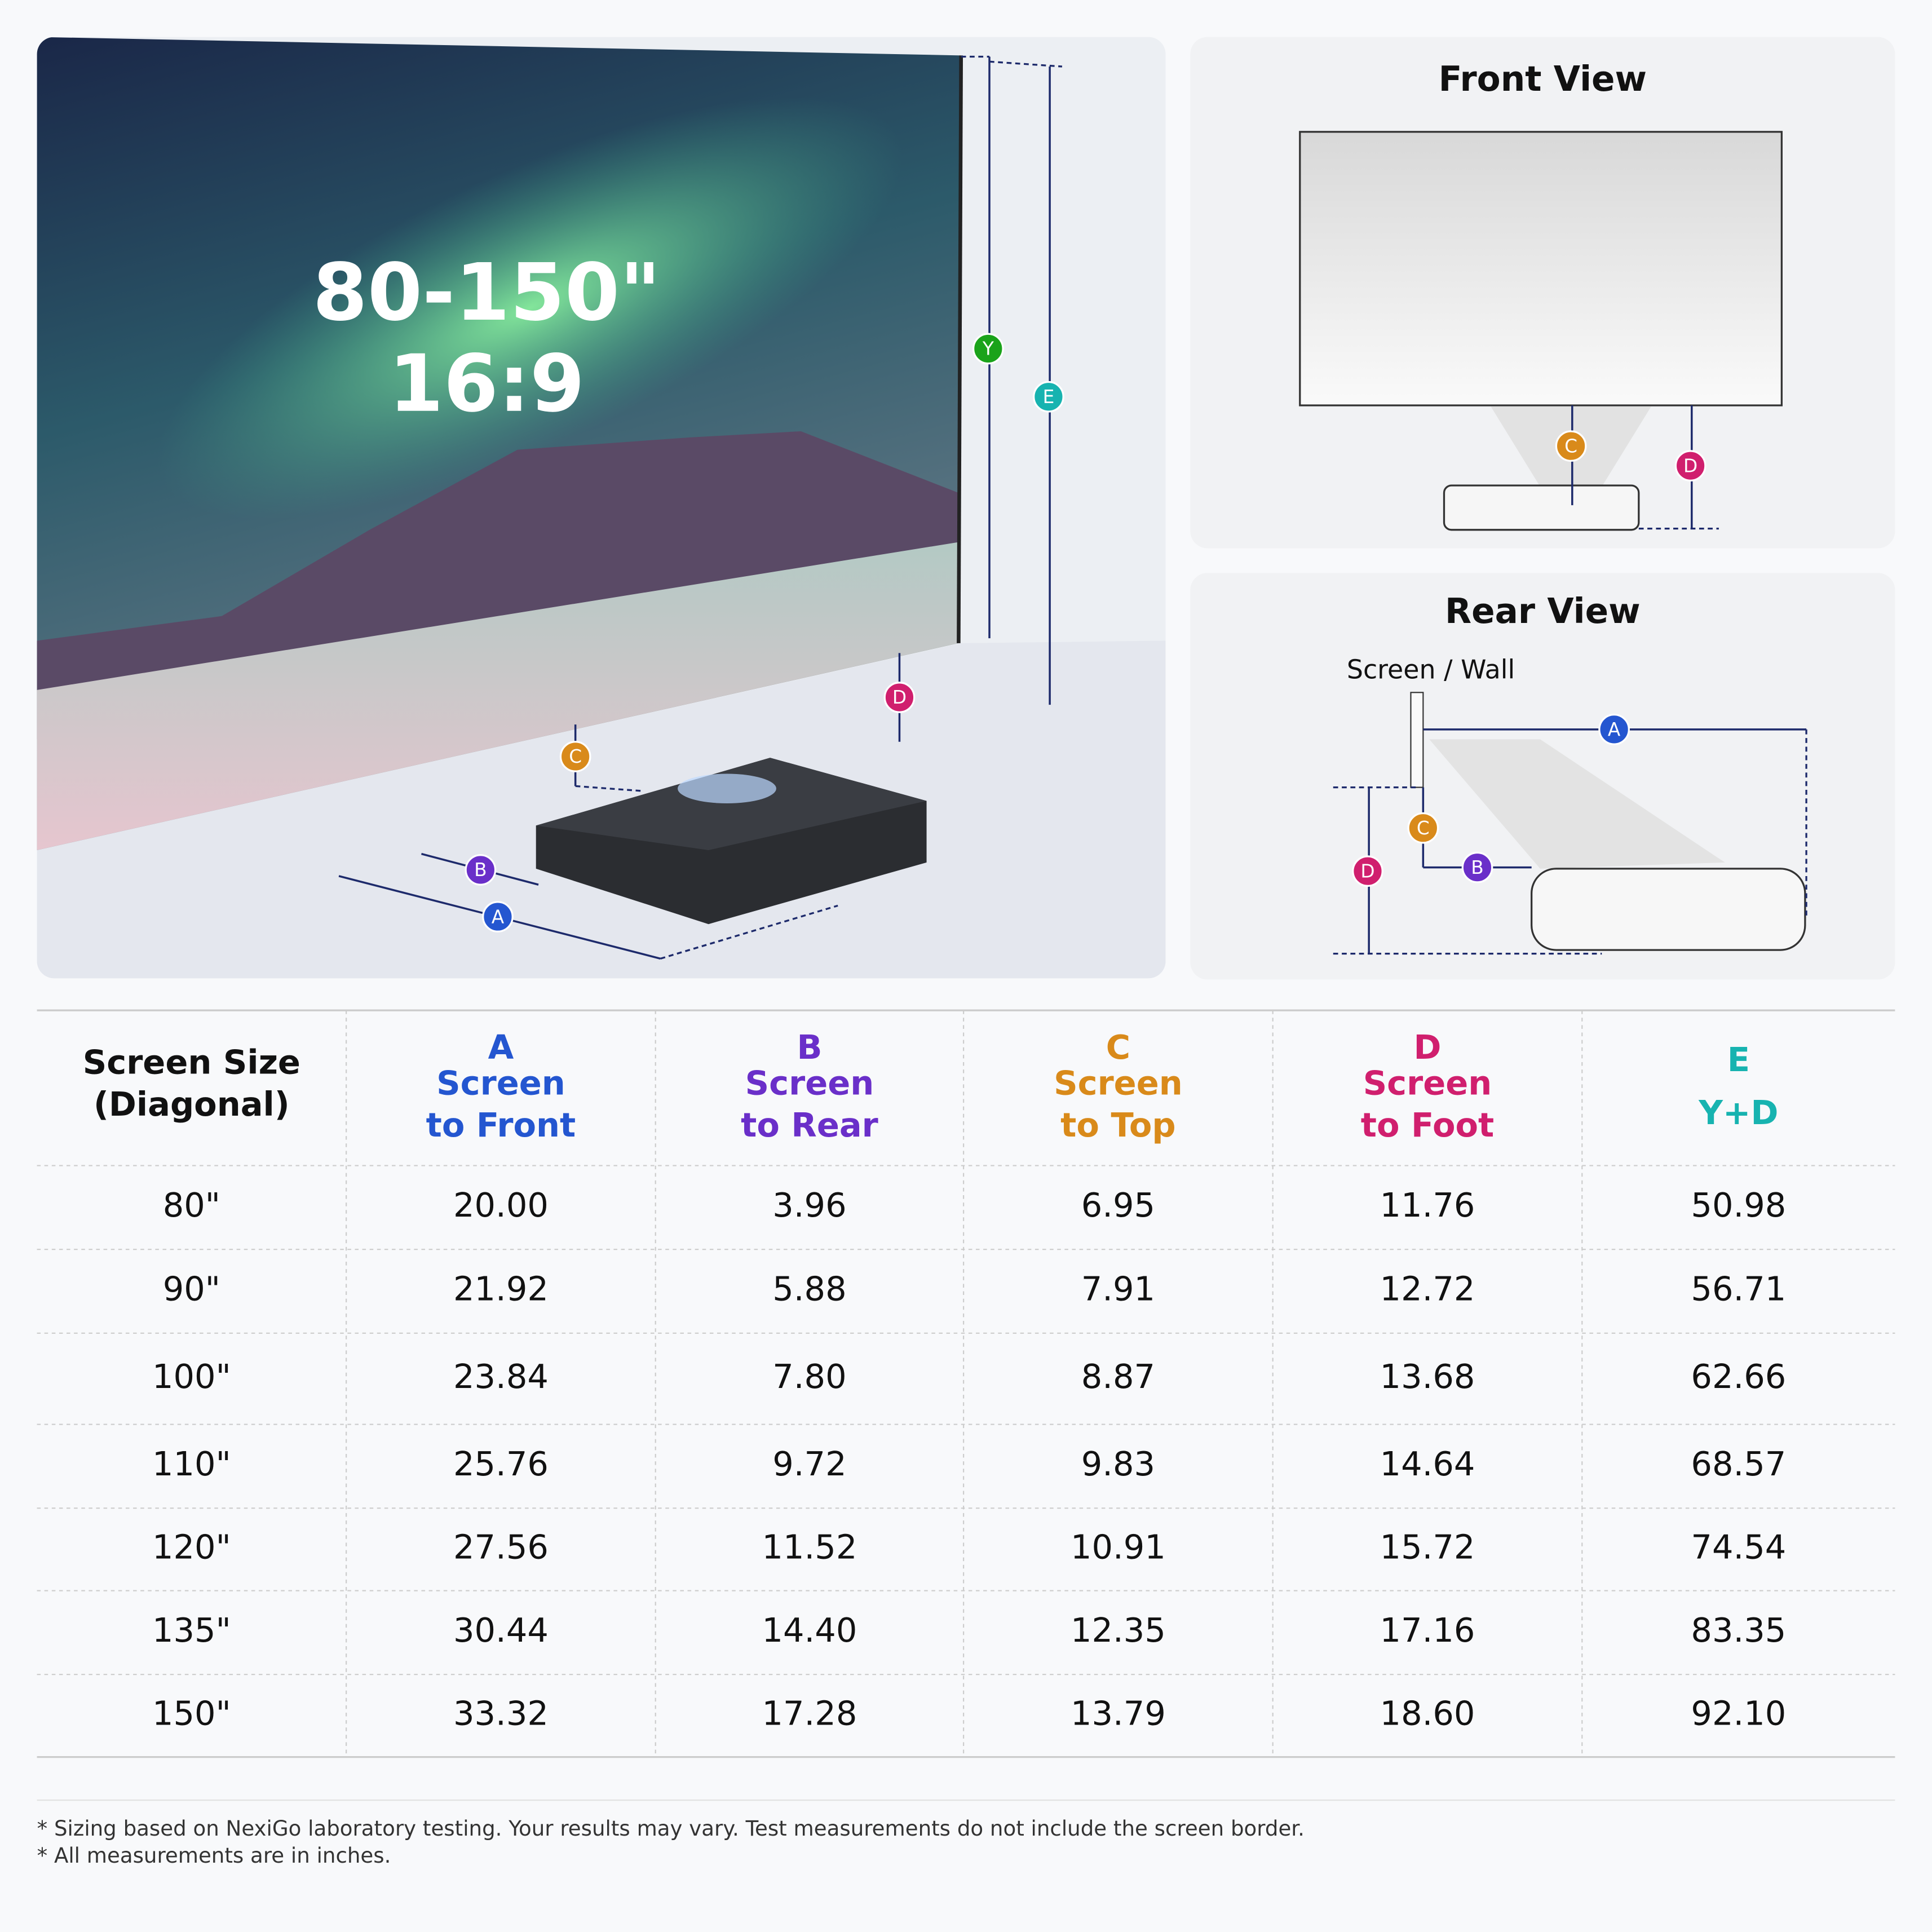  I want to click on header-cell: A, so click(501, 1047).